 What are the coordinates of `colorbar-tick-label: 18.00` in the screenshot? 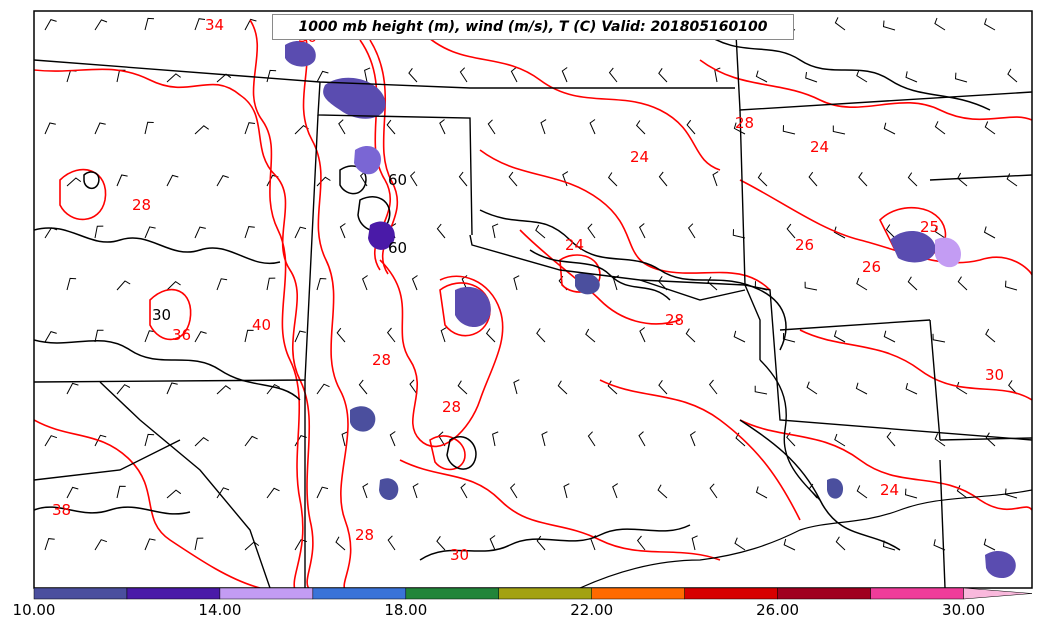 It's located at (406, 610).